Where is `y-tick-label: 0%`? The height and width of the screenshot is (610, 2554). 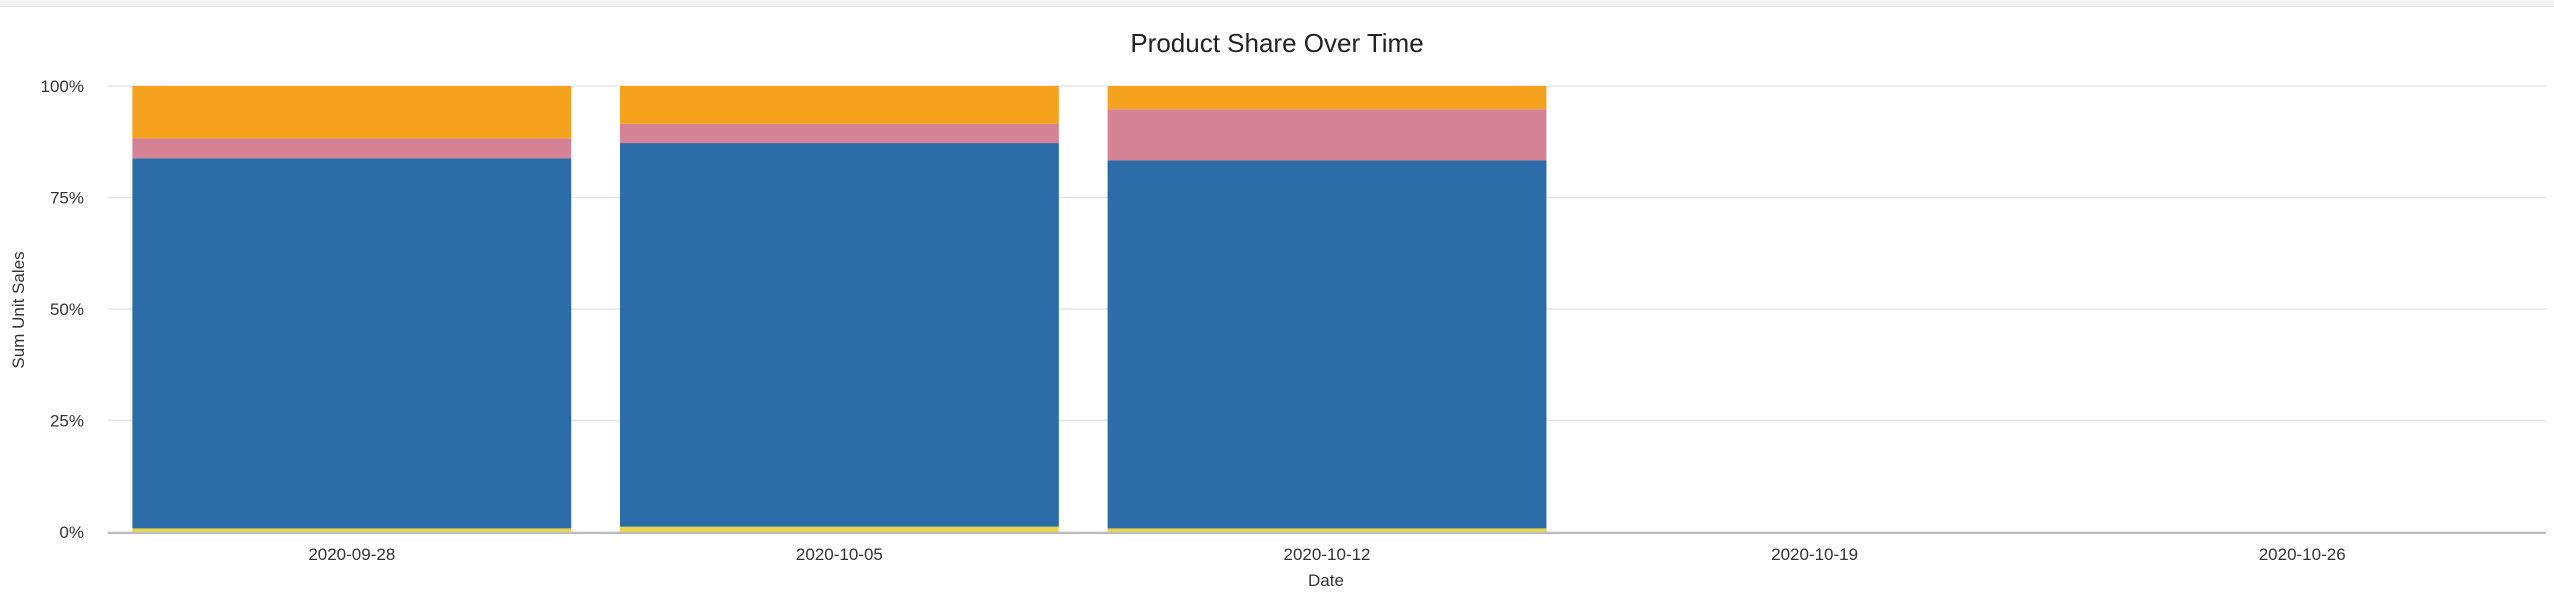 y-tick-label: 0% is located at coordinates (71, 532).